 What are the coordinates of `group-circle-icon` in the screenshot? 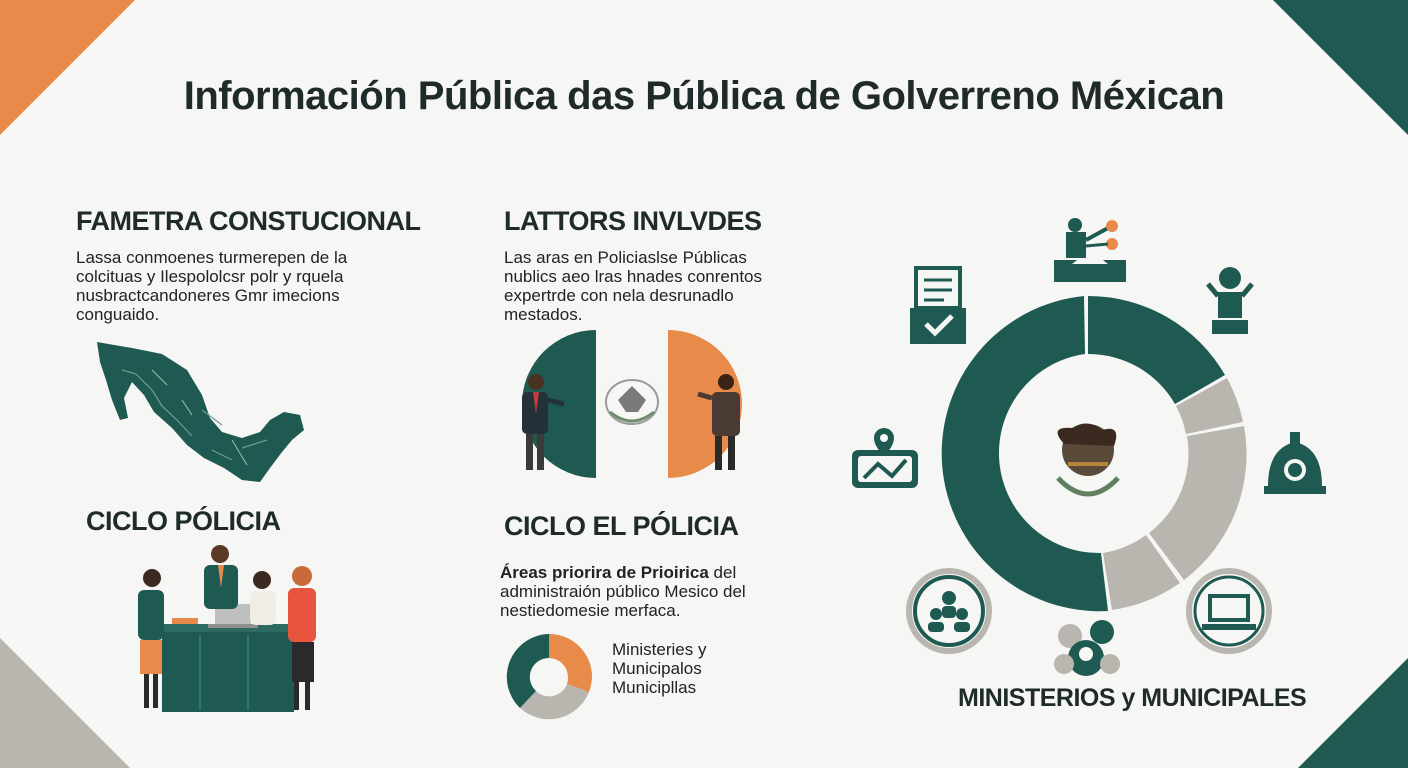 It's located at (949, 611).